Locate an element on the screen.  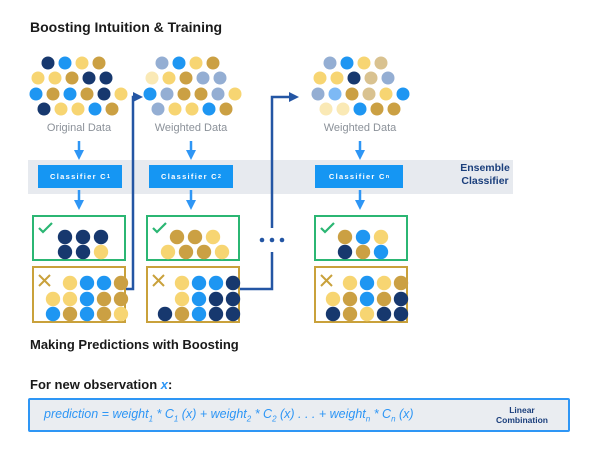
data-point-skyblue is located at coordinates (335, 94).